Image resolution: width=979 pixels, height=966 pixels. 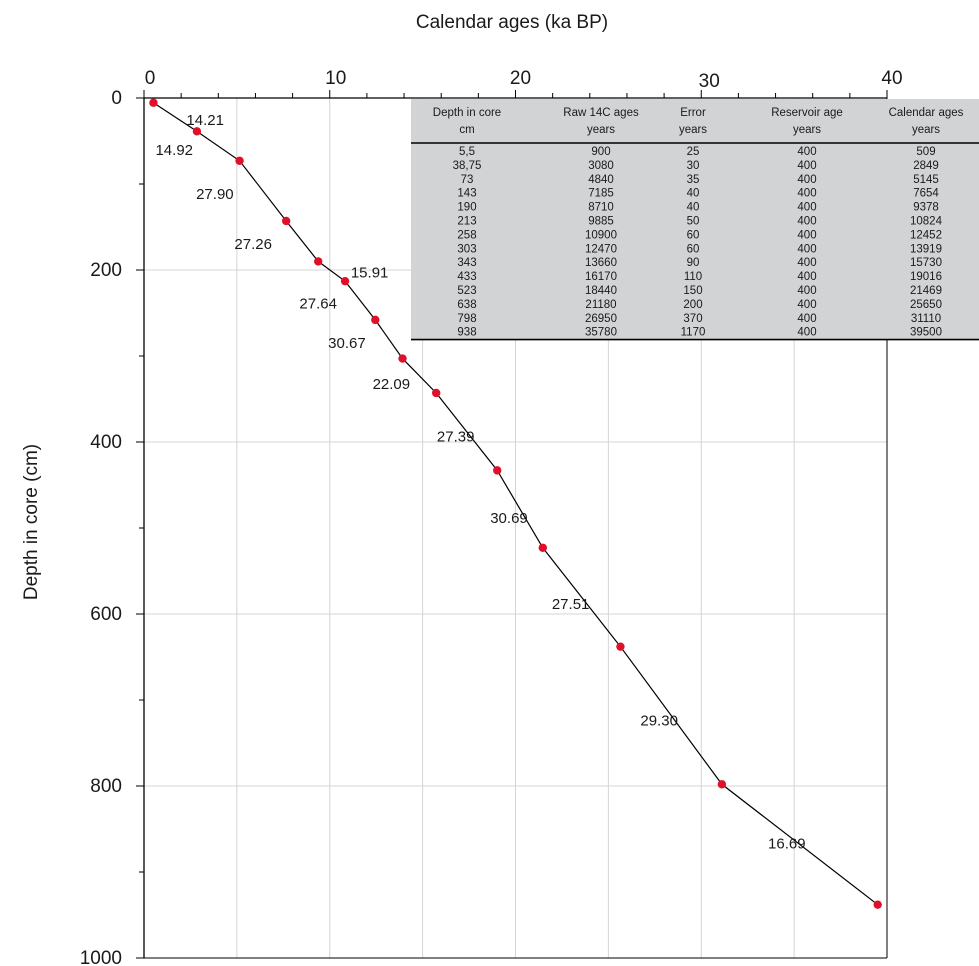 What do you see at coordinates (601, 180) in the screenshot?
I see `table-cell: 4840` at bounding box center [601, 180].